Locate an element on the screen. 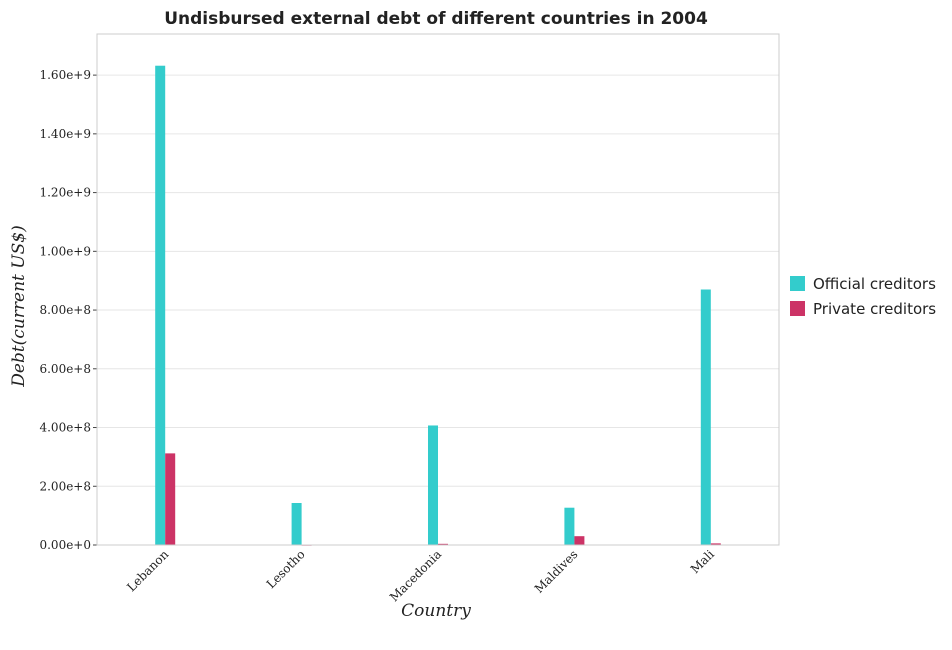 Image resolution: width=952 pixels, height=650 pixels. bar-official-macedonia is located at coordinates (433, 485).